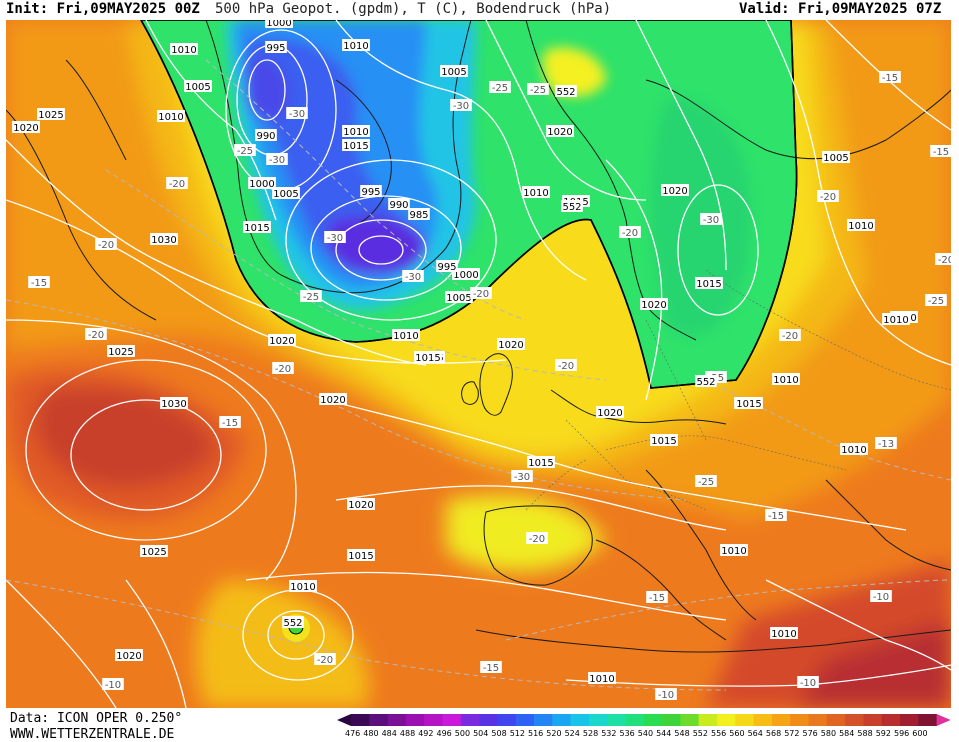 The width and height of the screenshot is (959, 742). Describe the element at coordinates (700, 733) in the screenshot. I see `colorbar-label: 552` at that location.